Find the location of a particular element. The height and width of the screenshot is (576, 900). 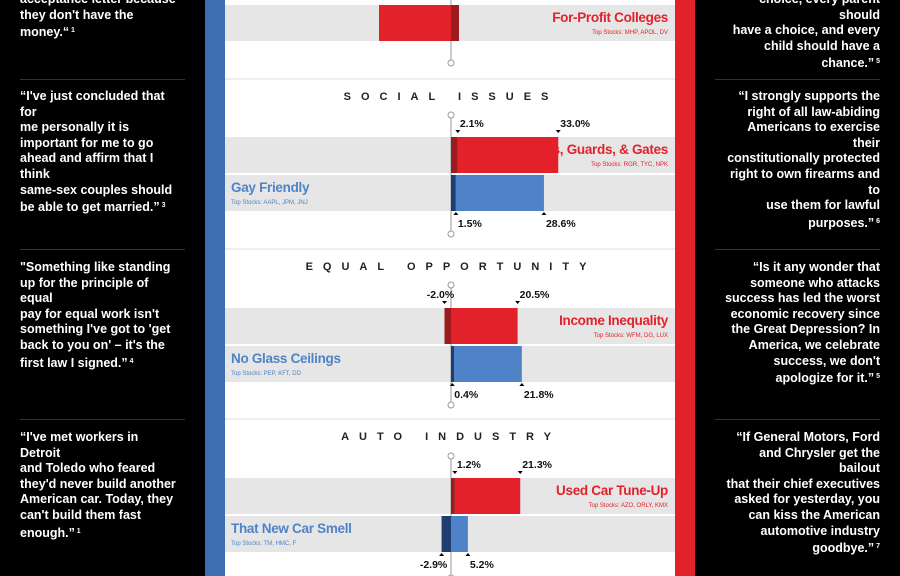

value-label: 28.6% is located at coordinates (561, 224).